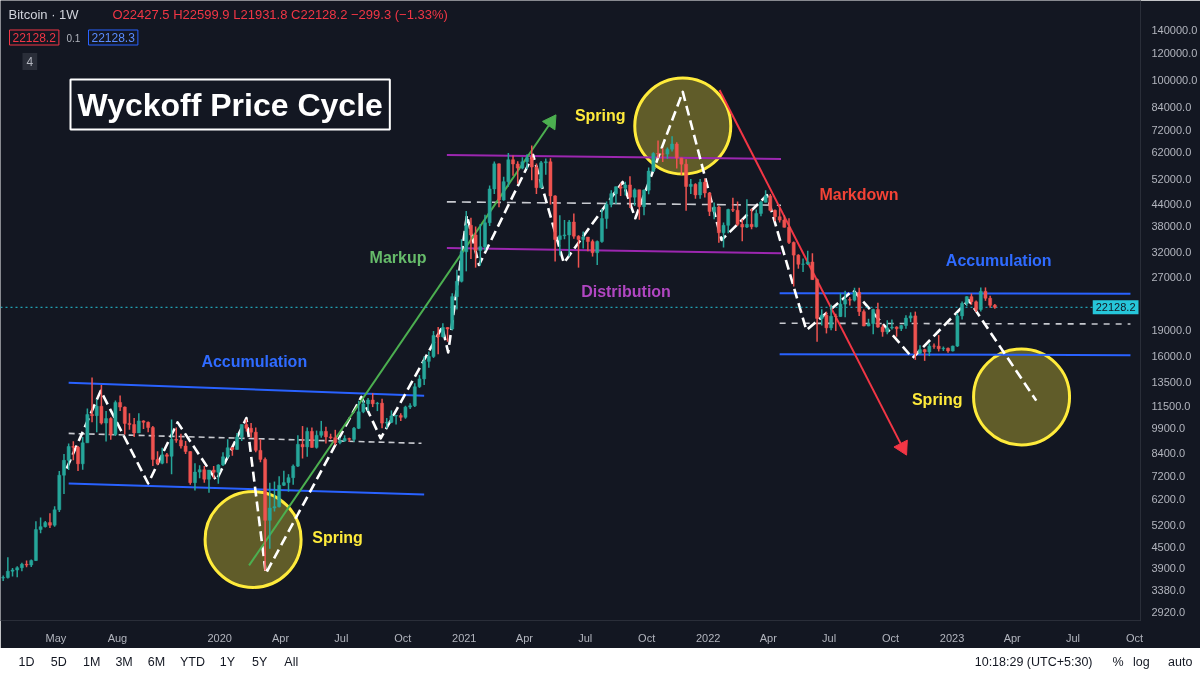  What do you see at coordinates (859, 194) in the screenshot?
I see `annotation: Markdown` at bounding box center [859, 194].